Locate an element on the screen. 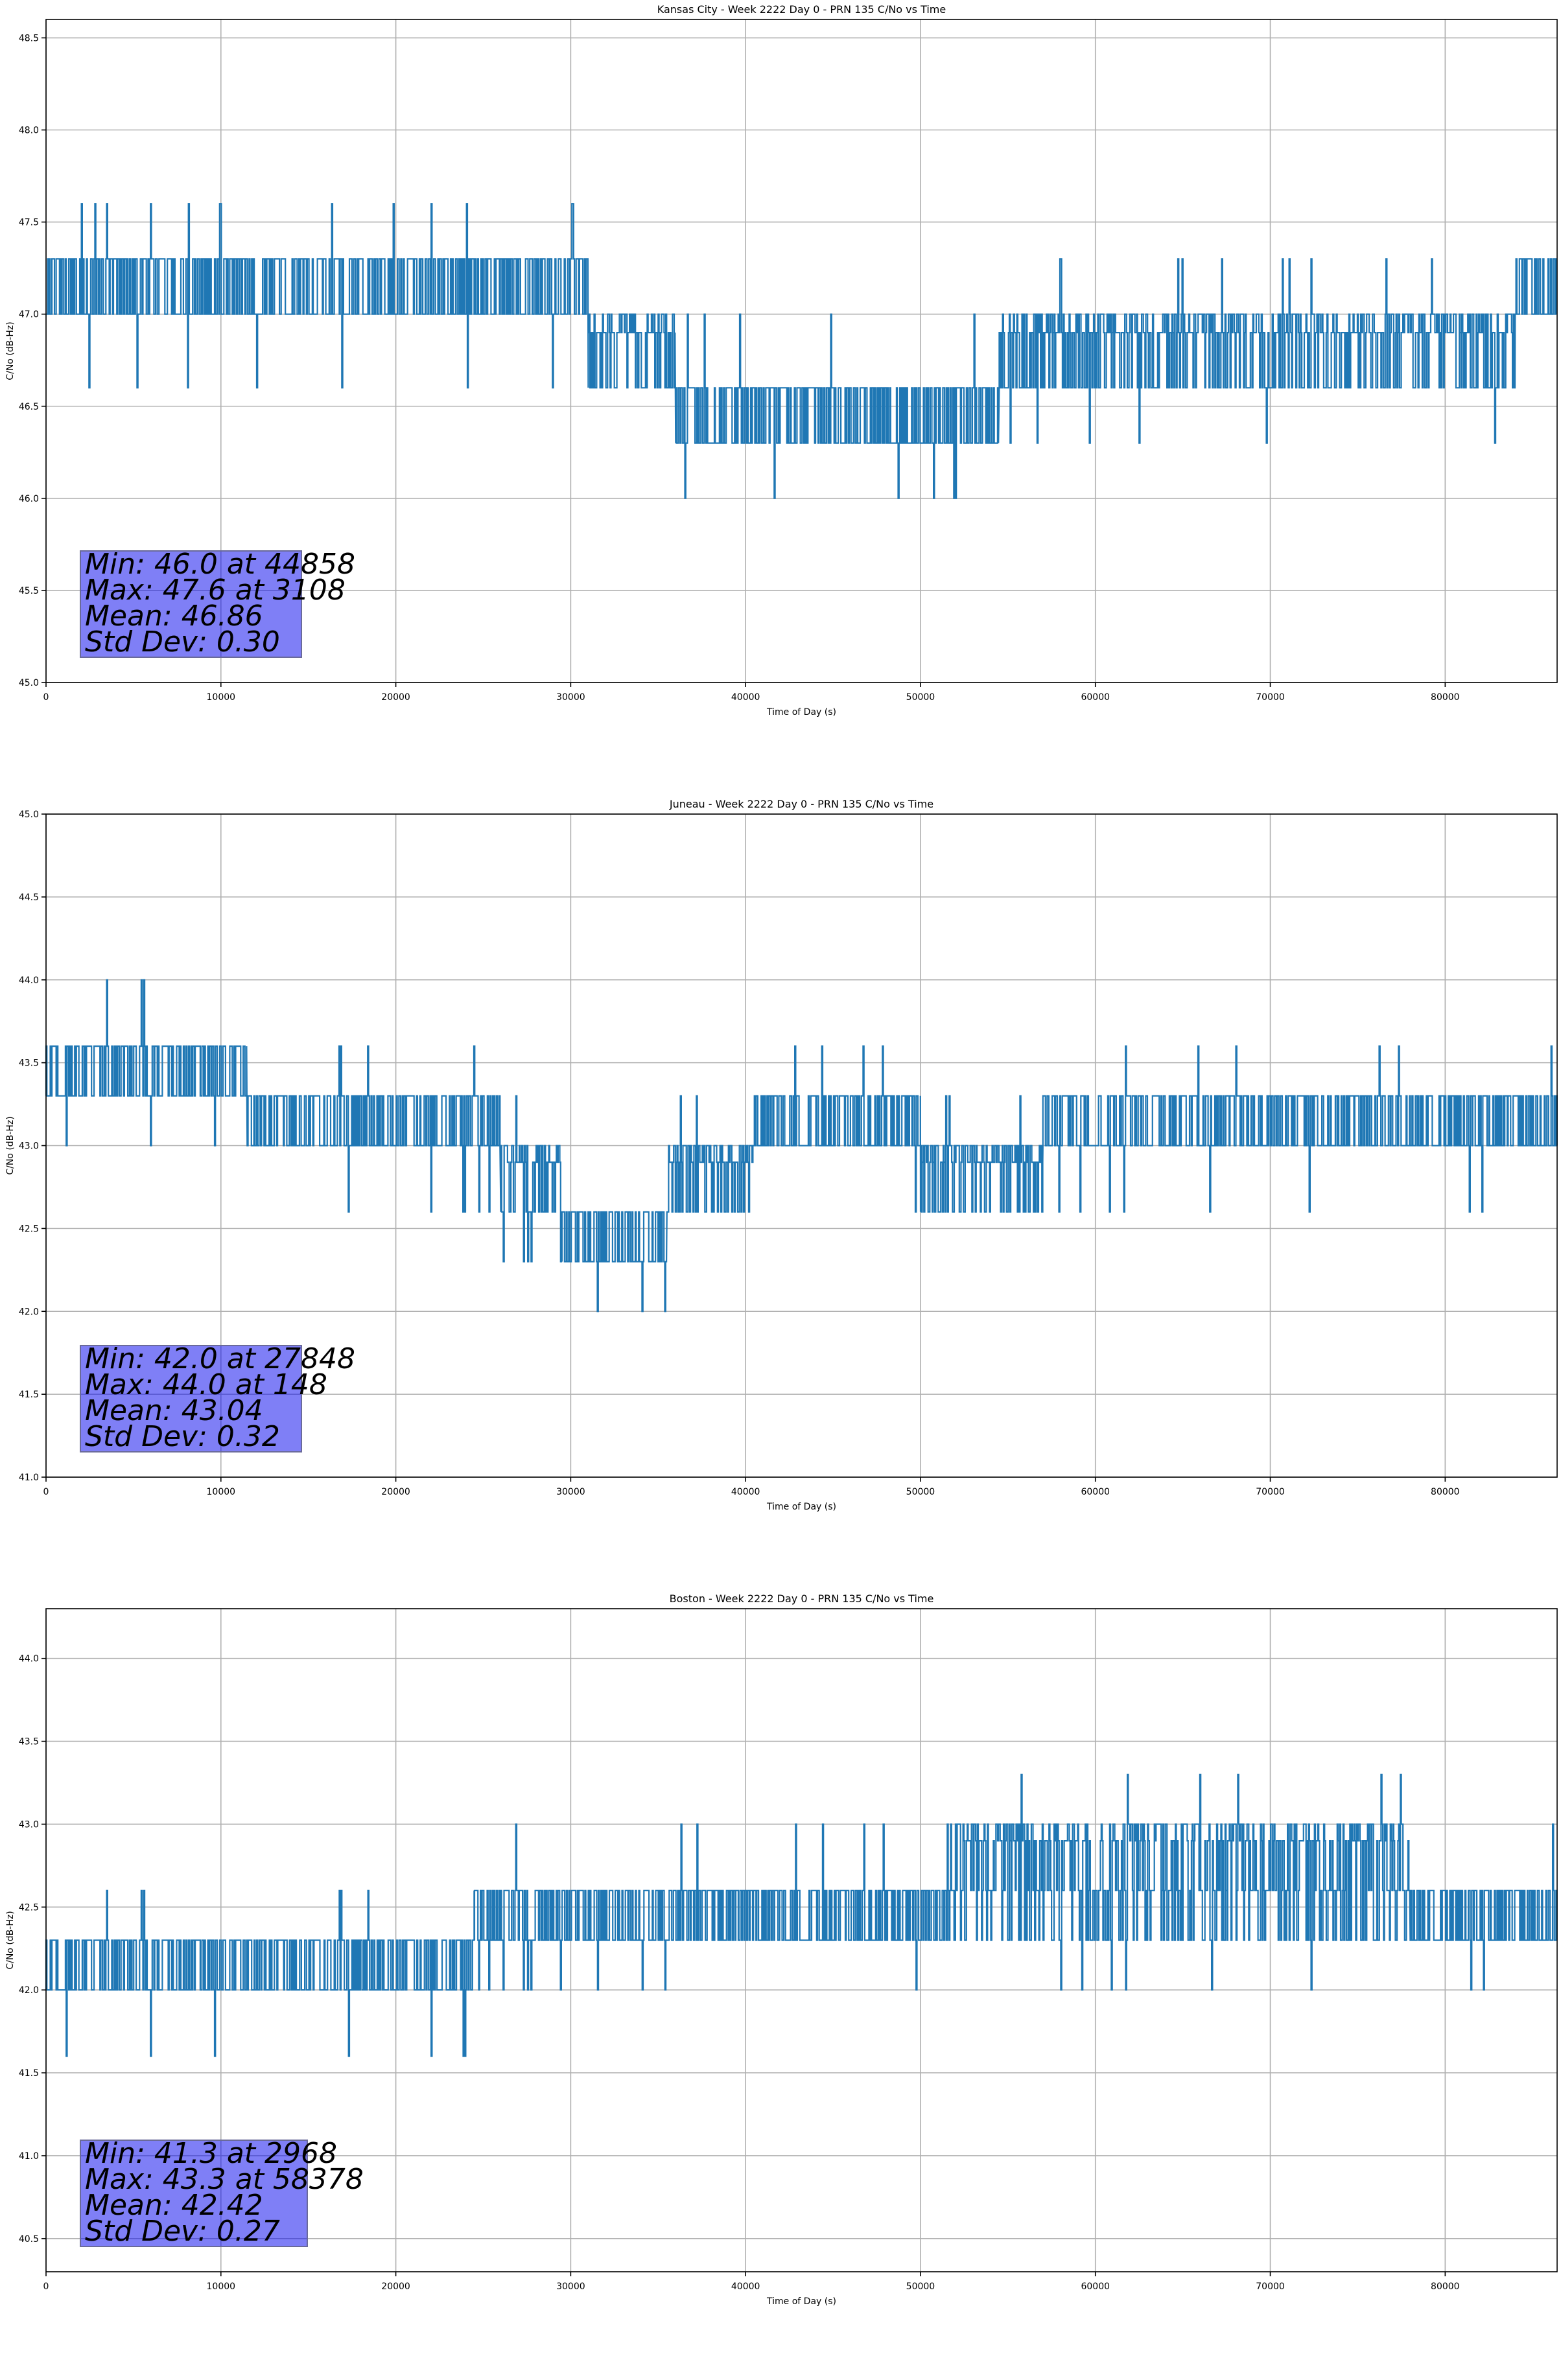  stats-max: Max: 43.3 at 58378 is located at coordinates (224, 2179).